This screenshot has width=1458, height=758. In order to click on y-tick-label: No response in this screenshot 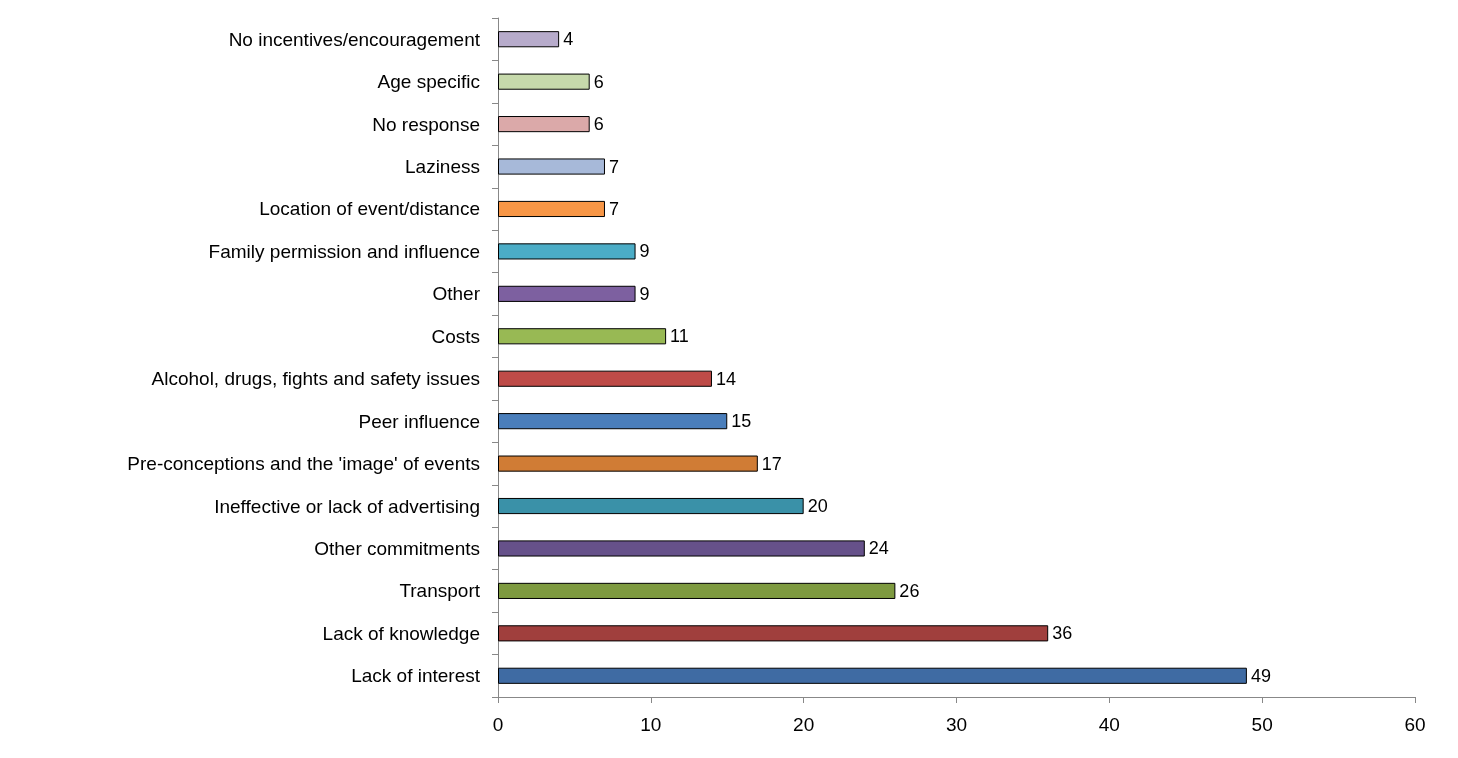, I will do `click(426, 124)`.